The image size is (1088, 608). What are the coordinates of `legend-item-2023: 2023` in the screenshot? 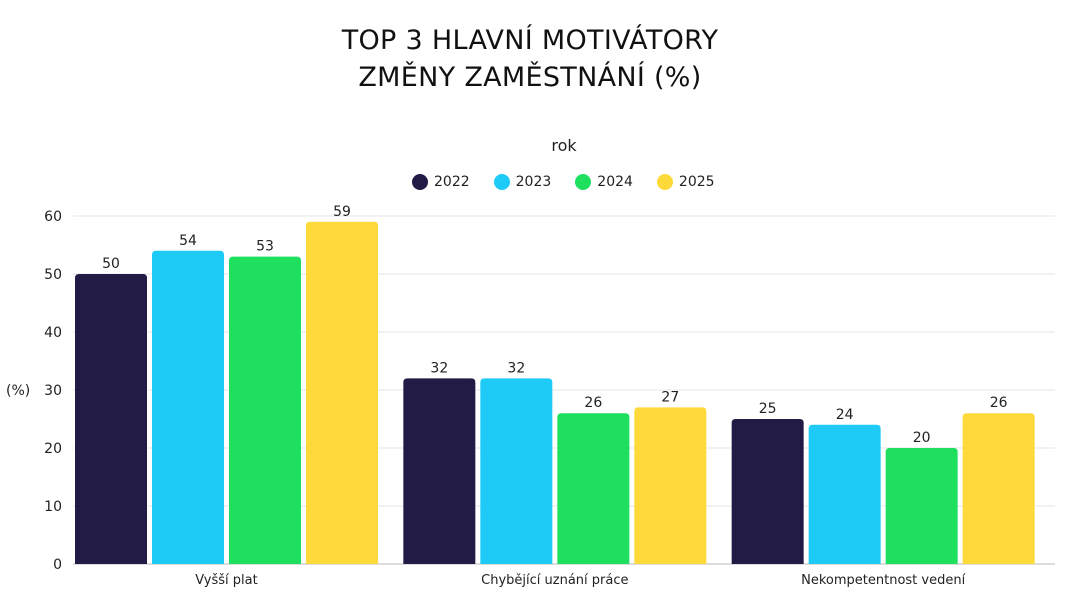 It's located at (522, 182).